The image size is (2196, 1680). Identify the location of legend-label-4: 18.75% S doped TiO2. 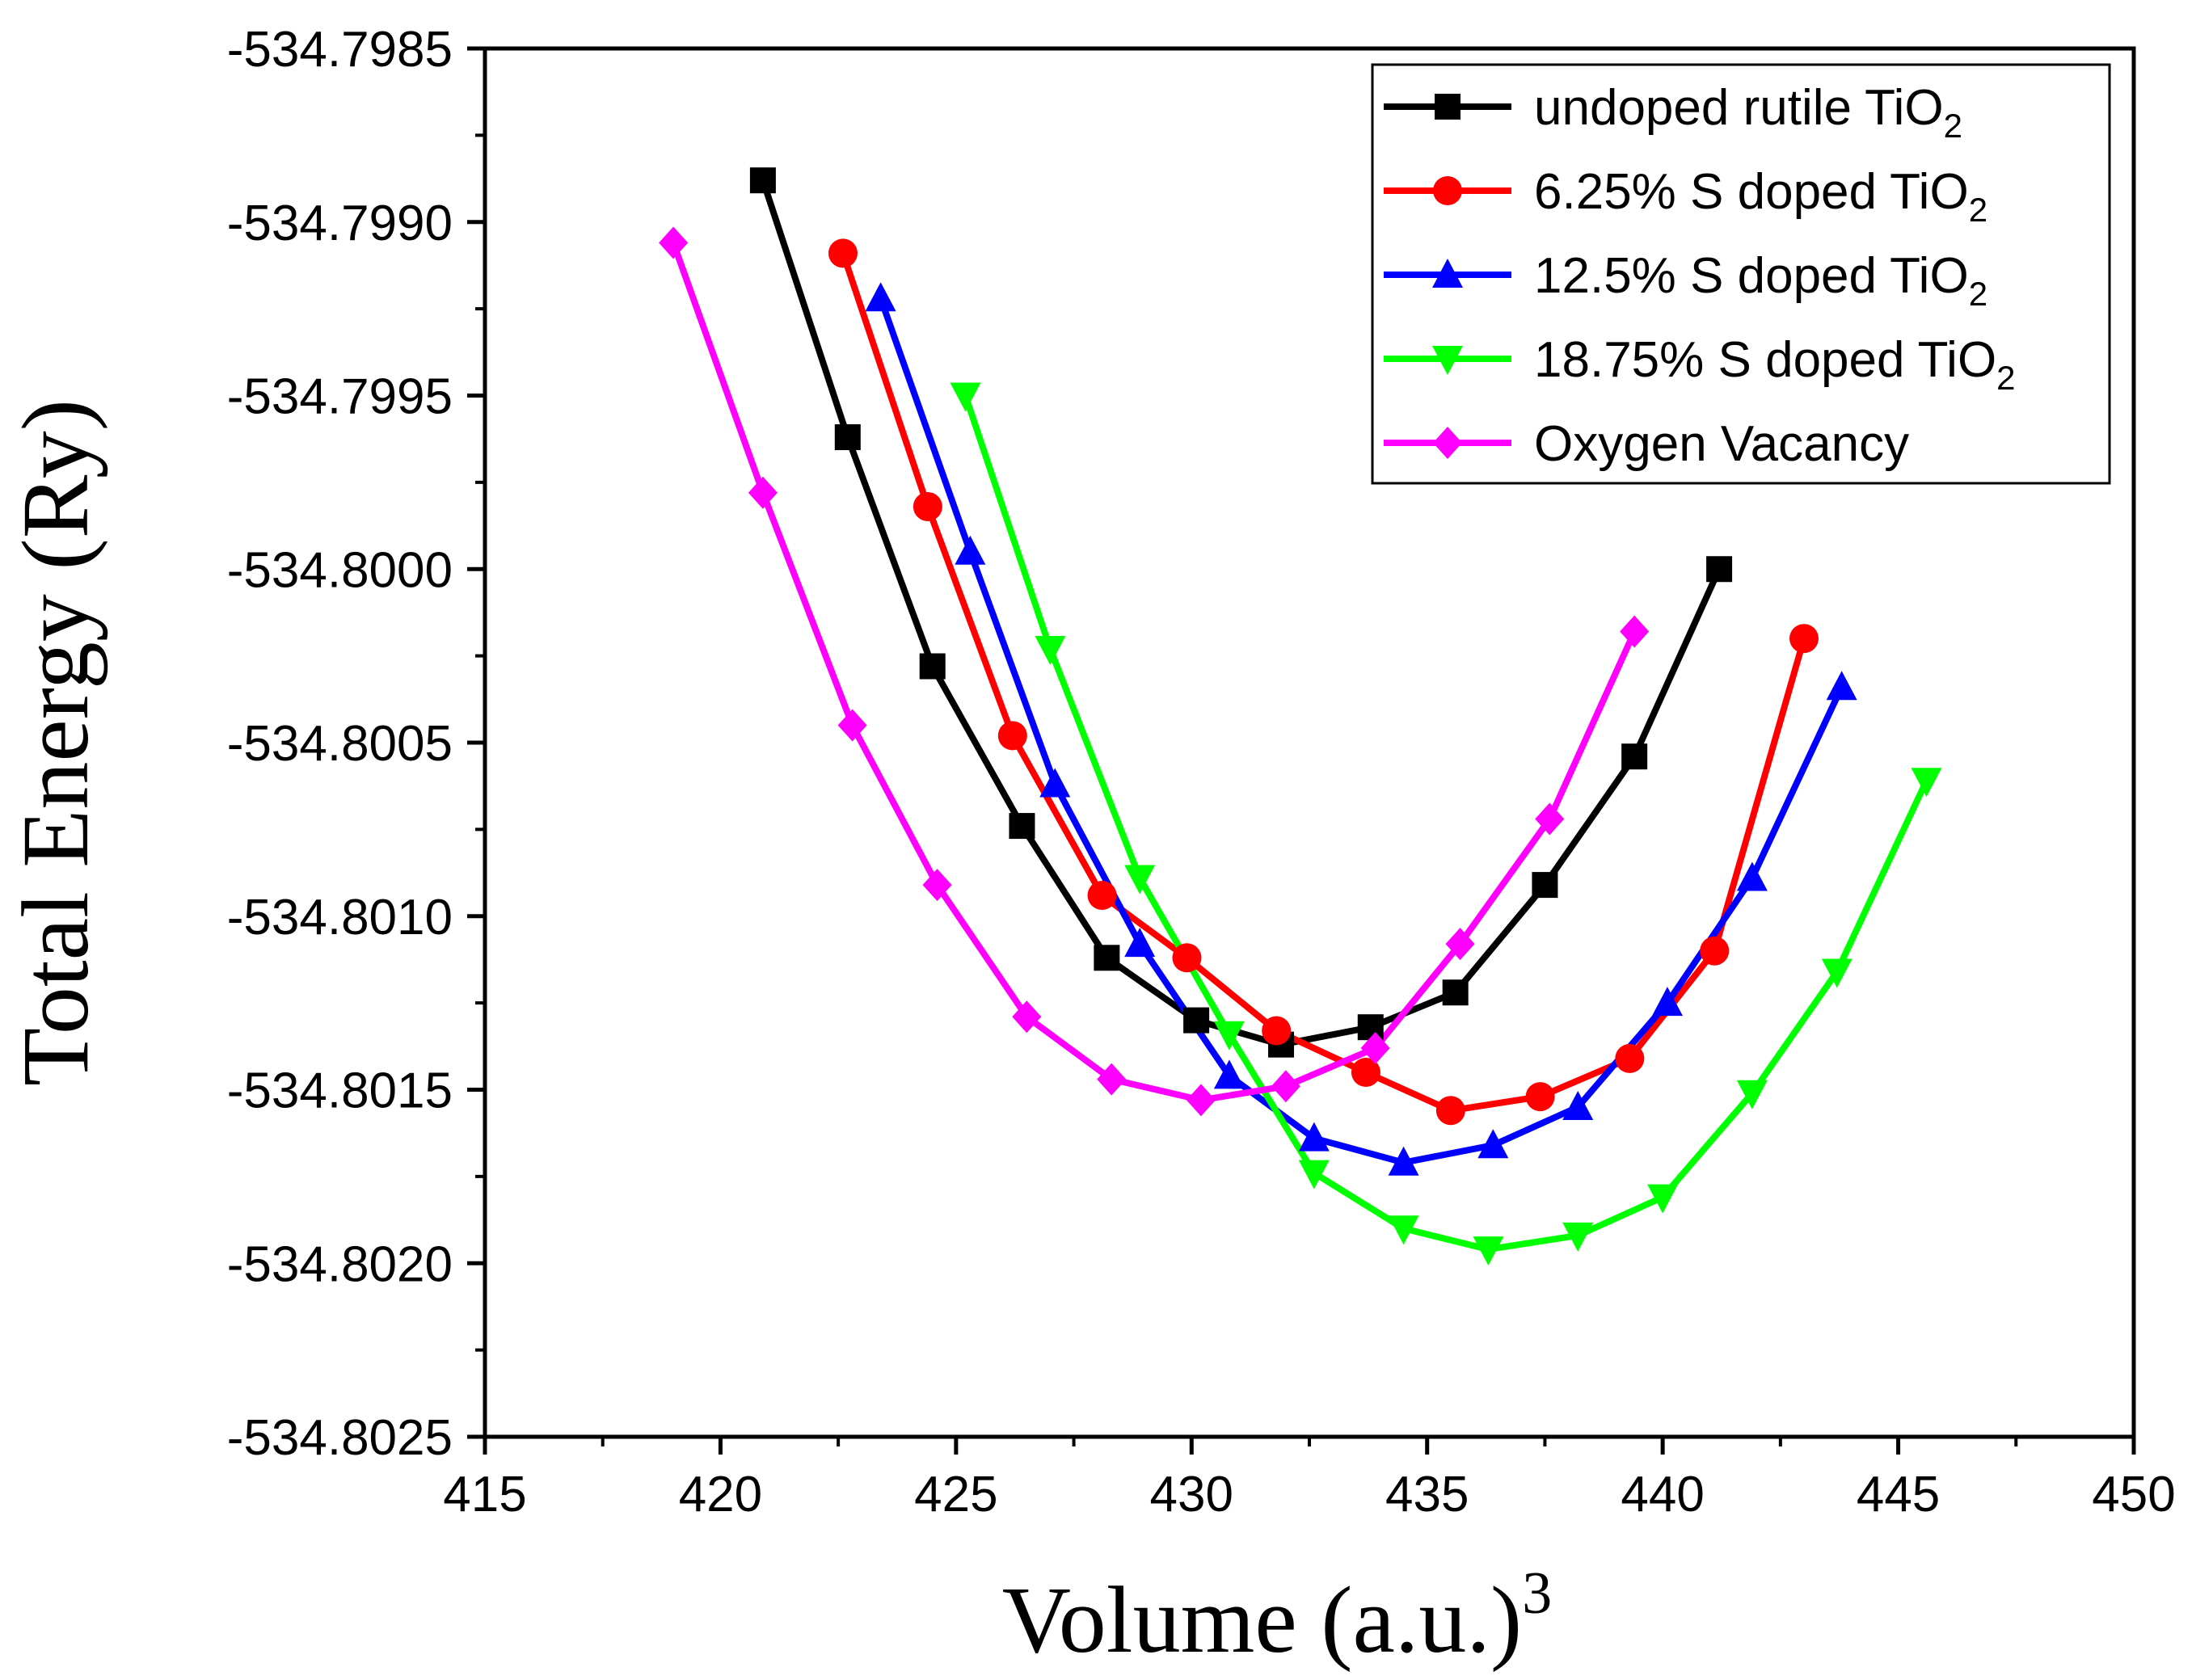
(1775, 364).